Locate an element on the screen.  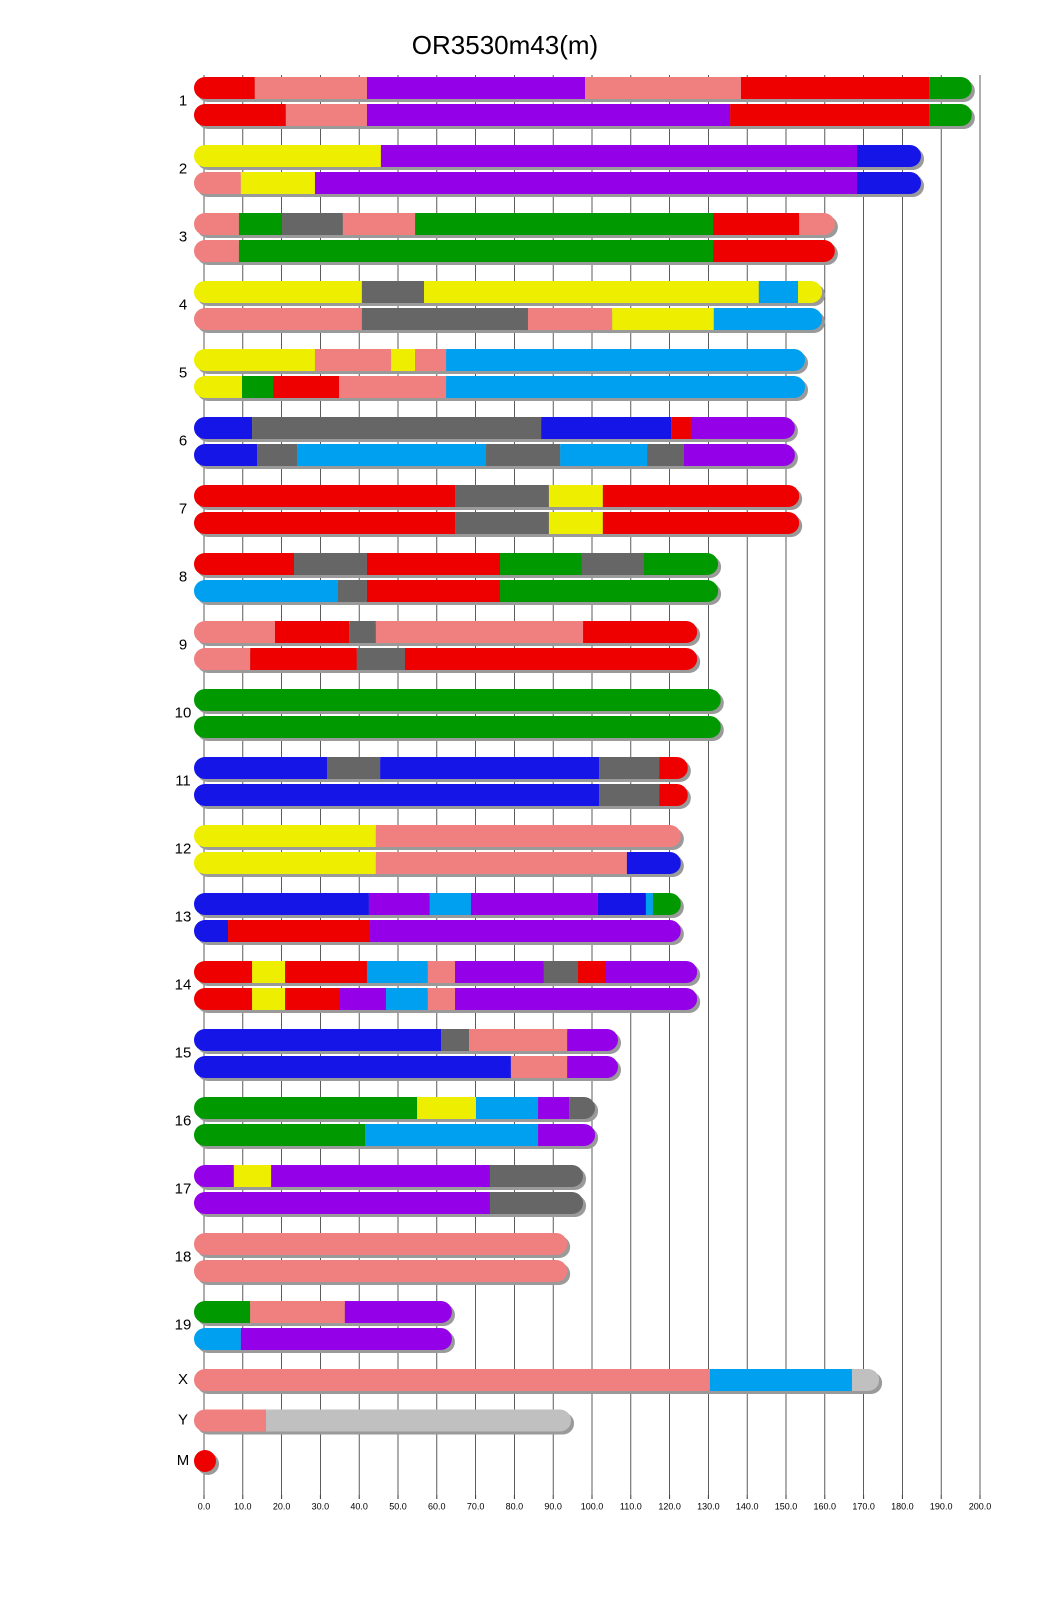
x-tick-label: 70.0 is located at coordinates (476, 1506).